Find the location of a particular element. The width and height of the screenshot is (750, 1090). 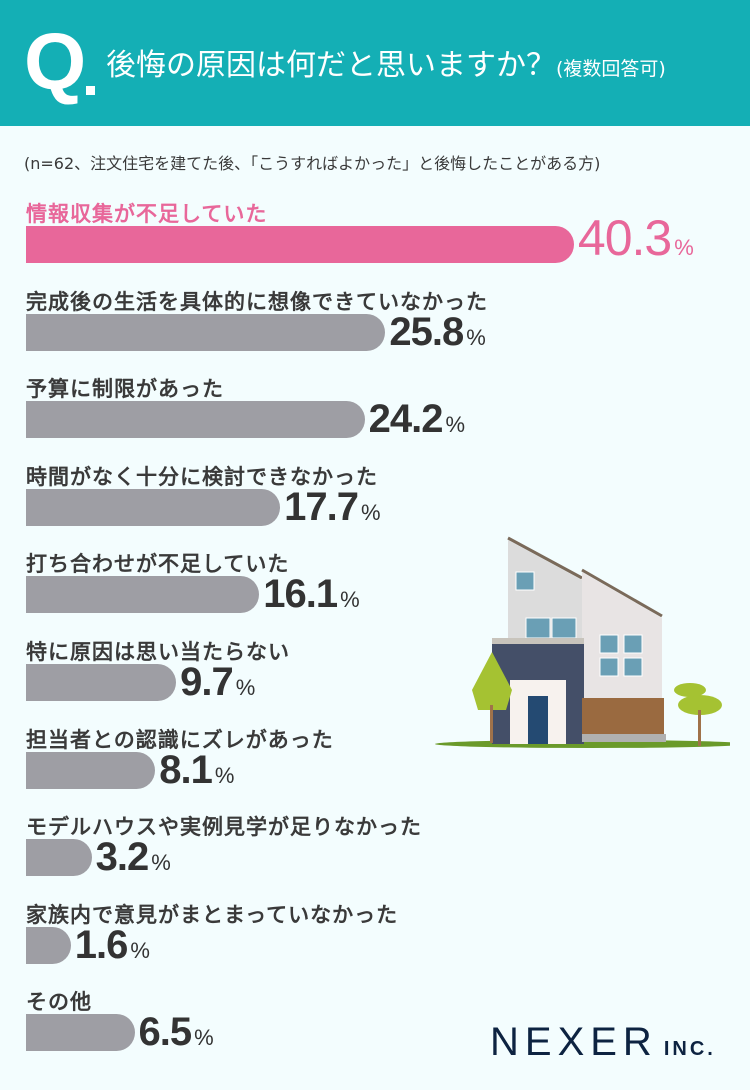

header: Q 後悔の原因は何だと思いますか？(複数回答可) is located at coordinates (375, 63).